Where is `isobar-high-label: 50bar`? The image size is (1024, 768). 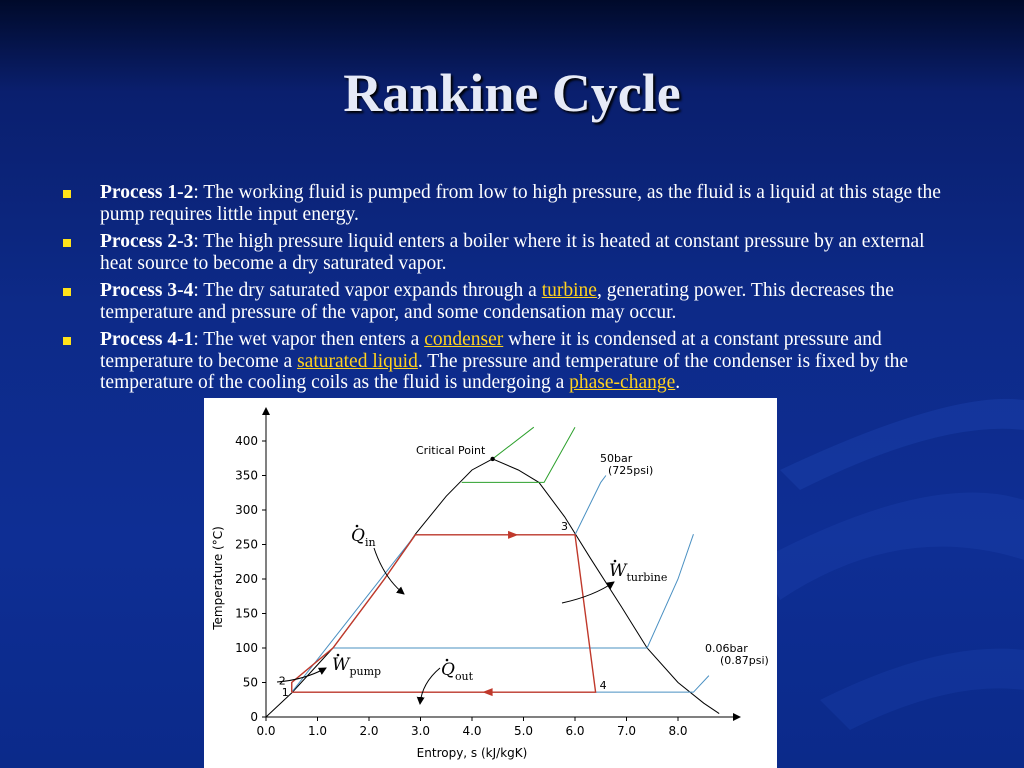 isobar-high-label: 50bar is located at coordinates (616, 458).